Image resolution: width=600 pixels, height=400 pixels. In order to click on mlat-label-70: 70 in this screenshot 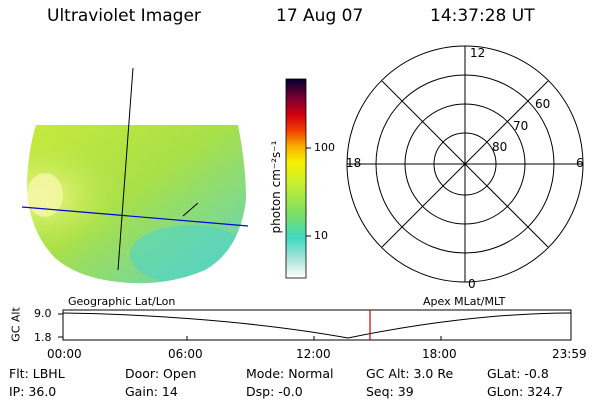, I will do `click(521, 126)`.